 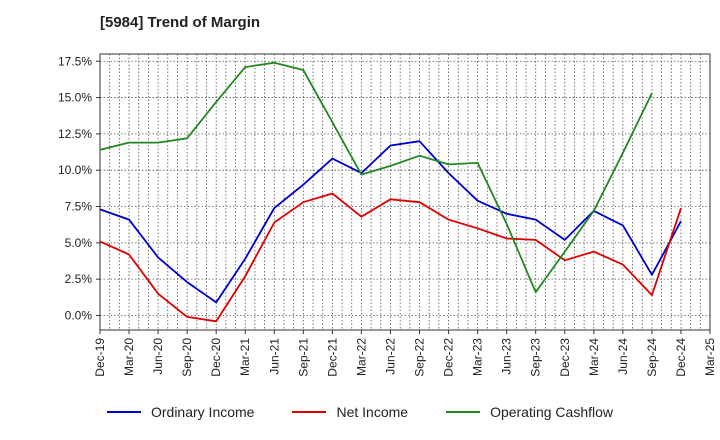 I want to click on x-tick-label: Jun-21, so click(x=274, y=356).